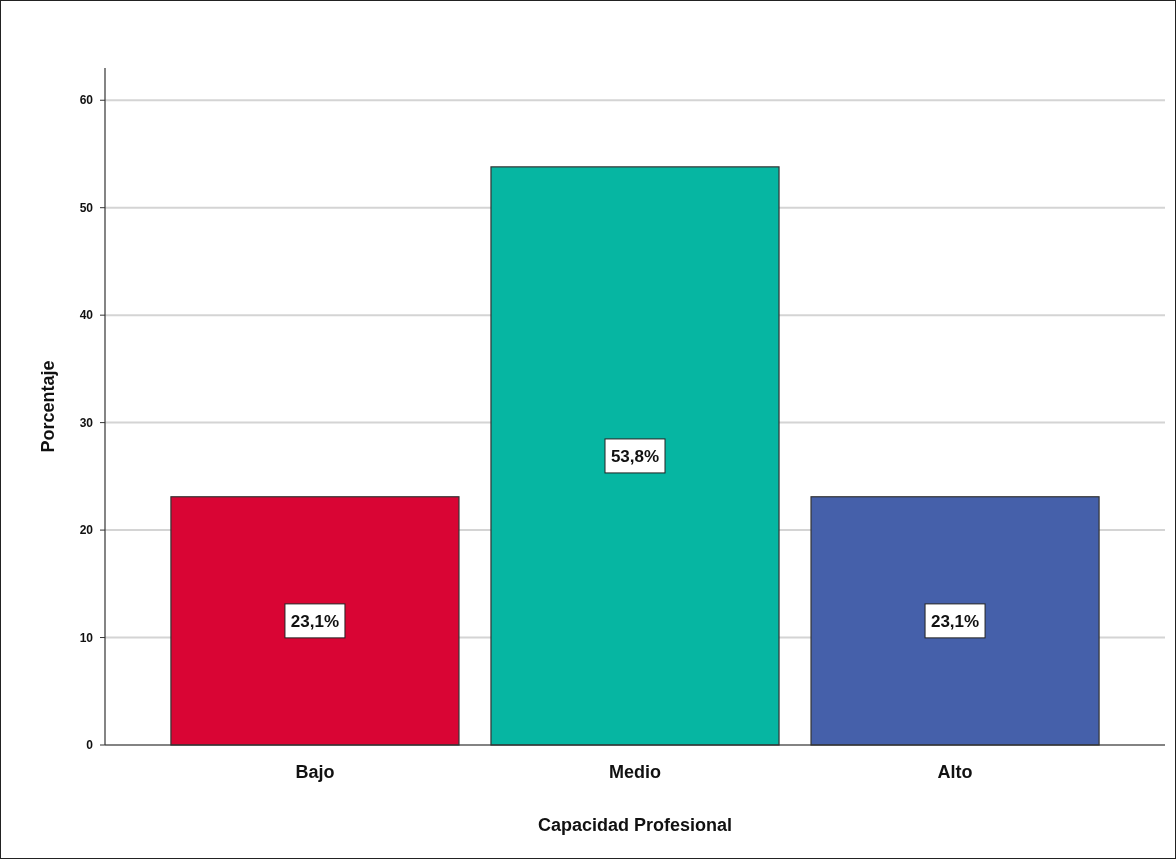  Describe the element at coordinates (635, 825) in the screenshot. I see `x-axis-title: Capacidad Profesional` at that location.